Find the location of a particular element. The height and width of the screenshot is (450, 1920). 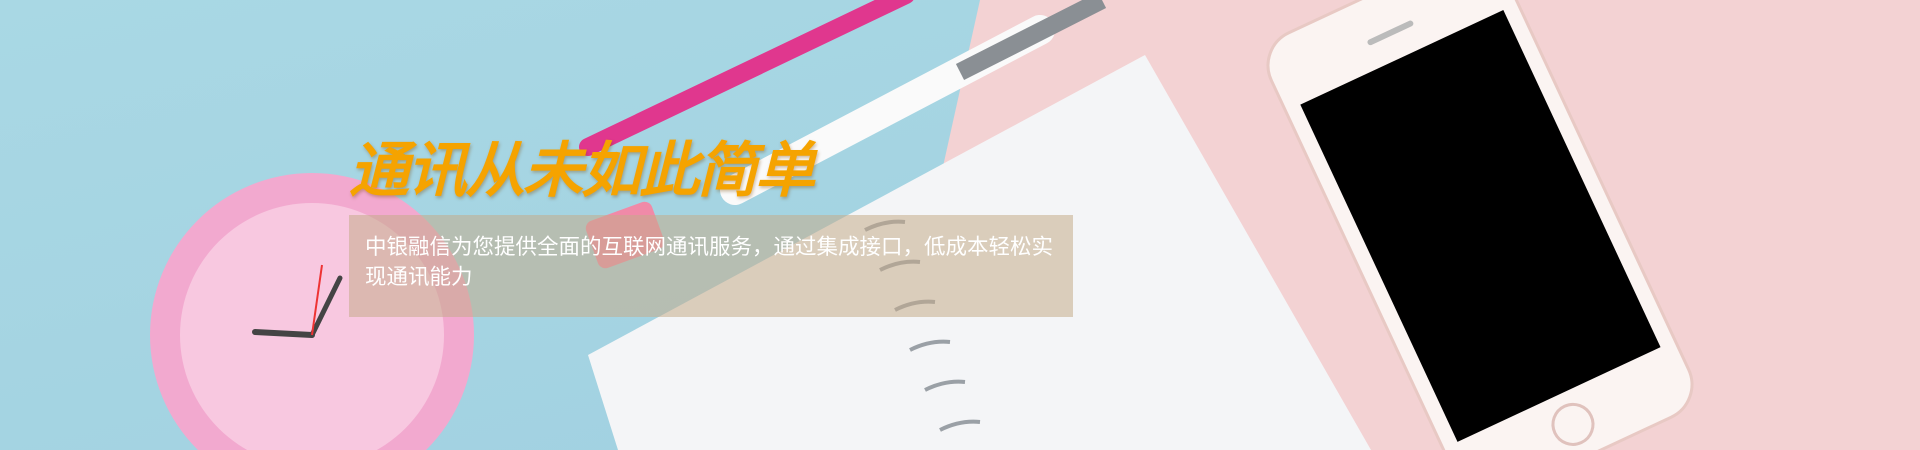

pen-cap is located at coordinates (1031, 40).